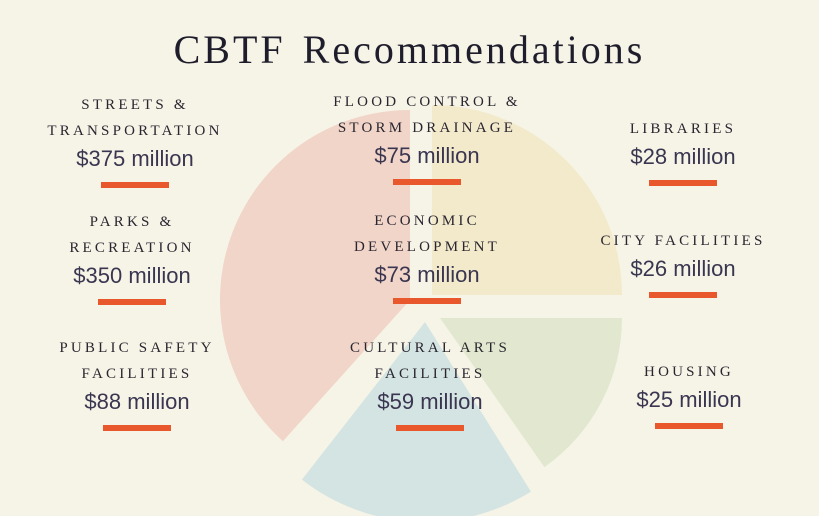 The width and height of the screenshot is (819, 516). Describe the element at coordinates (427, 274) in the screenshot. I see `item-amount: $73 million` at that location.